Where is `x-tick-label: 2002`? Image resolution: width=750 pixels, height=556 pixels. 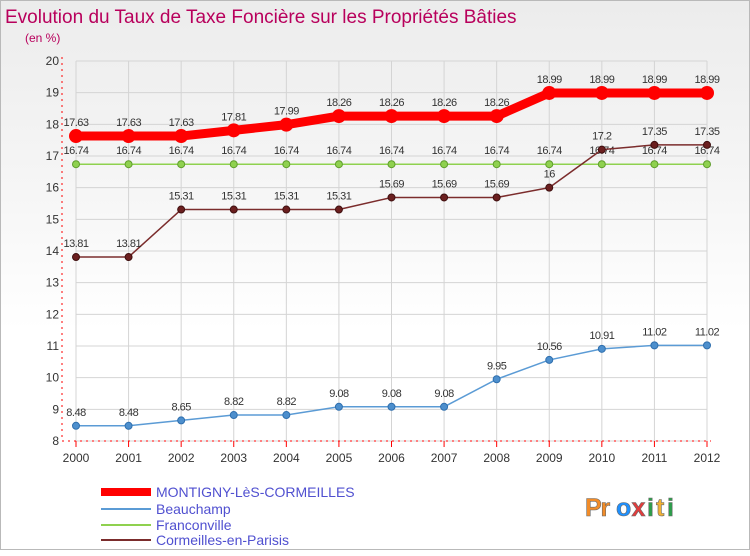 x-tick-label: 2002 is located at coordinates (181, 458).